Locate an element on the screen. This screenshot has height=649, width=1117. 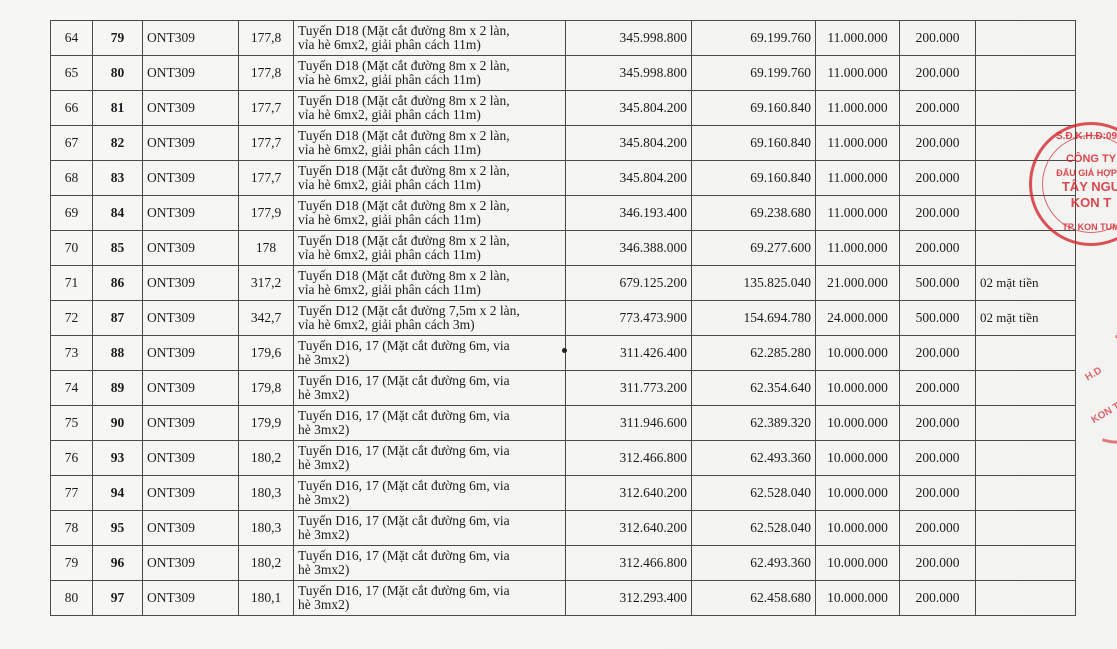
location-line-1: Tuyến D12 (Mặt cắt đường 7,5m x 2 làn, is located at coordinates (409, 310).